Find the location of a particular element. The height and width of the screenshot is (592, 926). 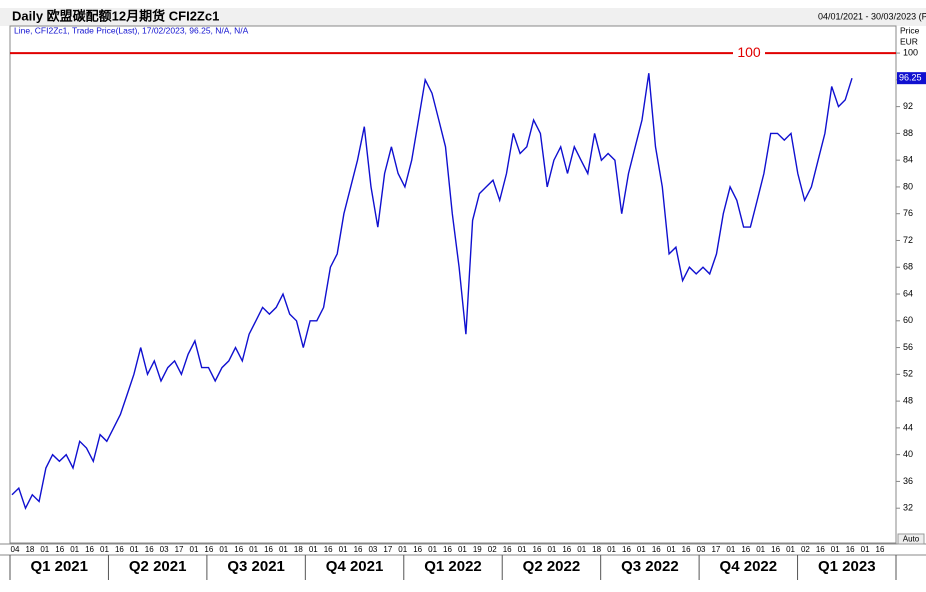

y-tick-label: 64 is located at coordinates (908, 293).